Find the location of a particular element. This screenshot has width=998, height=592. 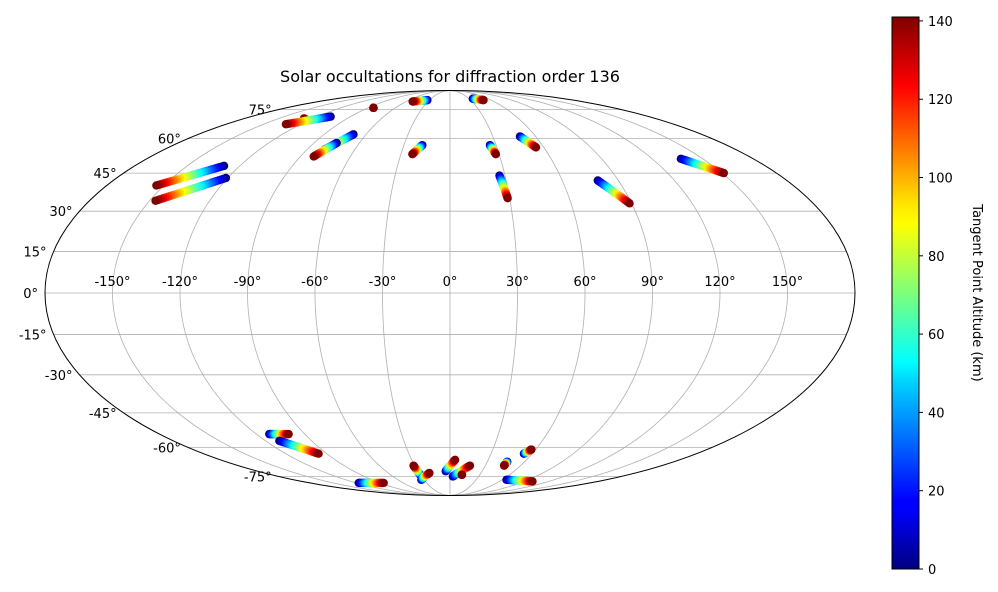

longitude-tick-label: 0° is located at coordinates (450, 282).